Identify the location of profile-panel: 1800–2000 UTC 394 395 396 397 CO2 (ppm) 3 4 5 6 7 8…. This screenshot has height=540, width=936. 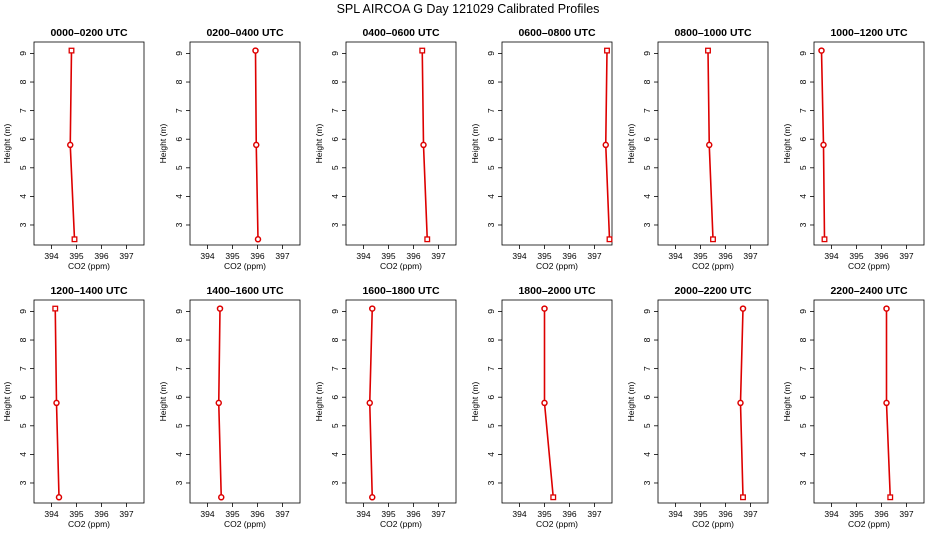
(541, 407).